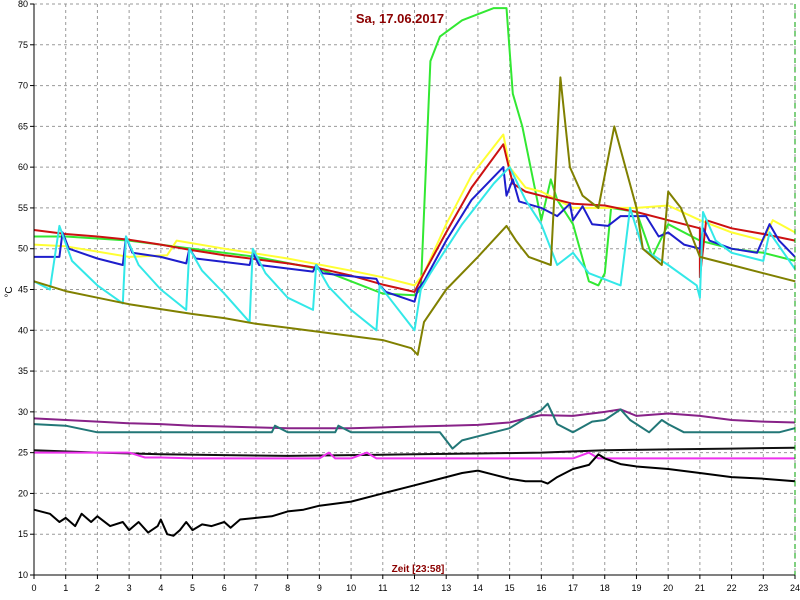 The image size is (800, 600). Describe the element at coordinates (192, 588) in the screenshot. I see `x-tick-label: 5` at that location.